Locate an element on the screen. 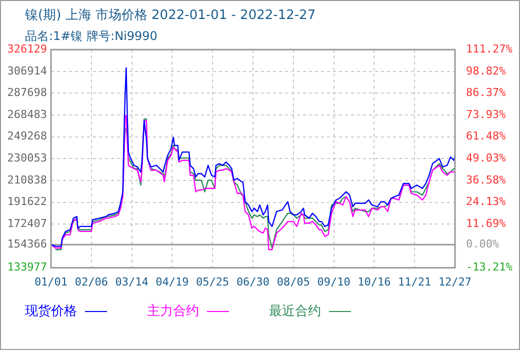  x-tick-label: 05/25 is located at coordinates (213, 281).